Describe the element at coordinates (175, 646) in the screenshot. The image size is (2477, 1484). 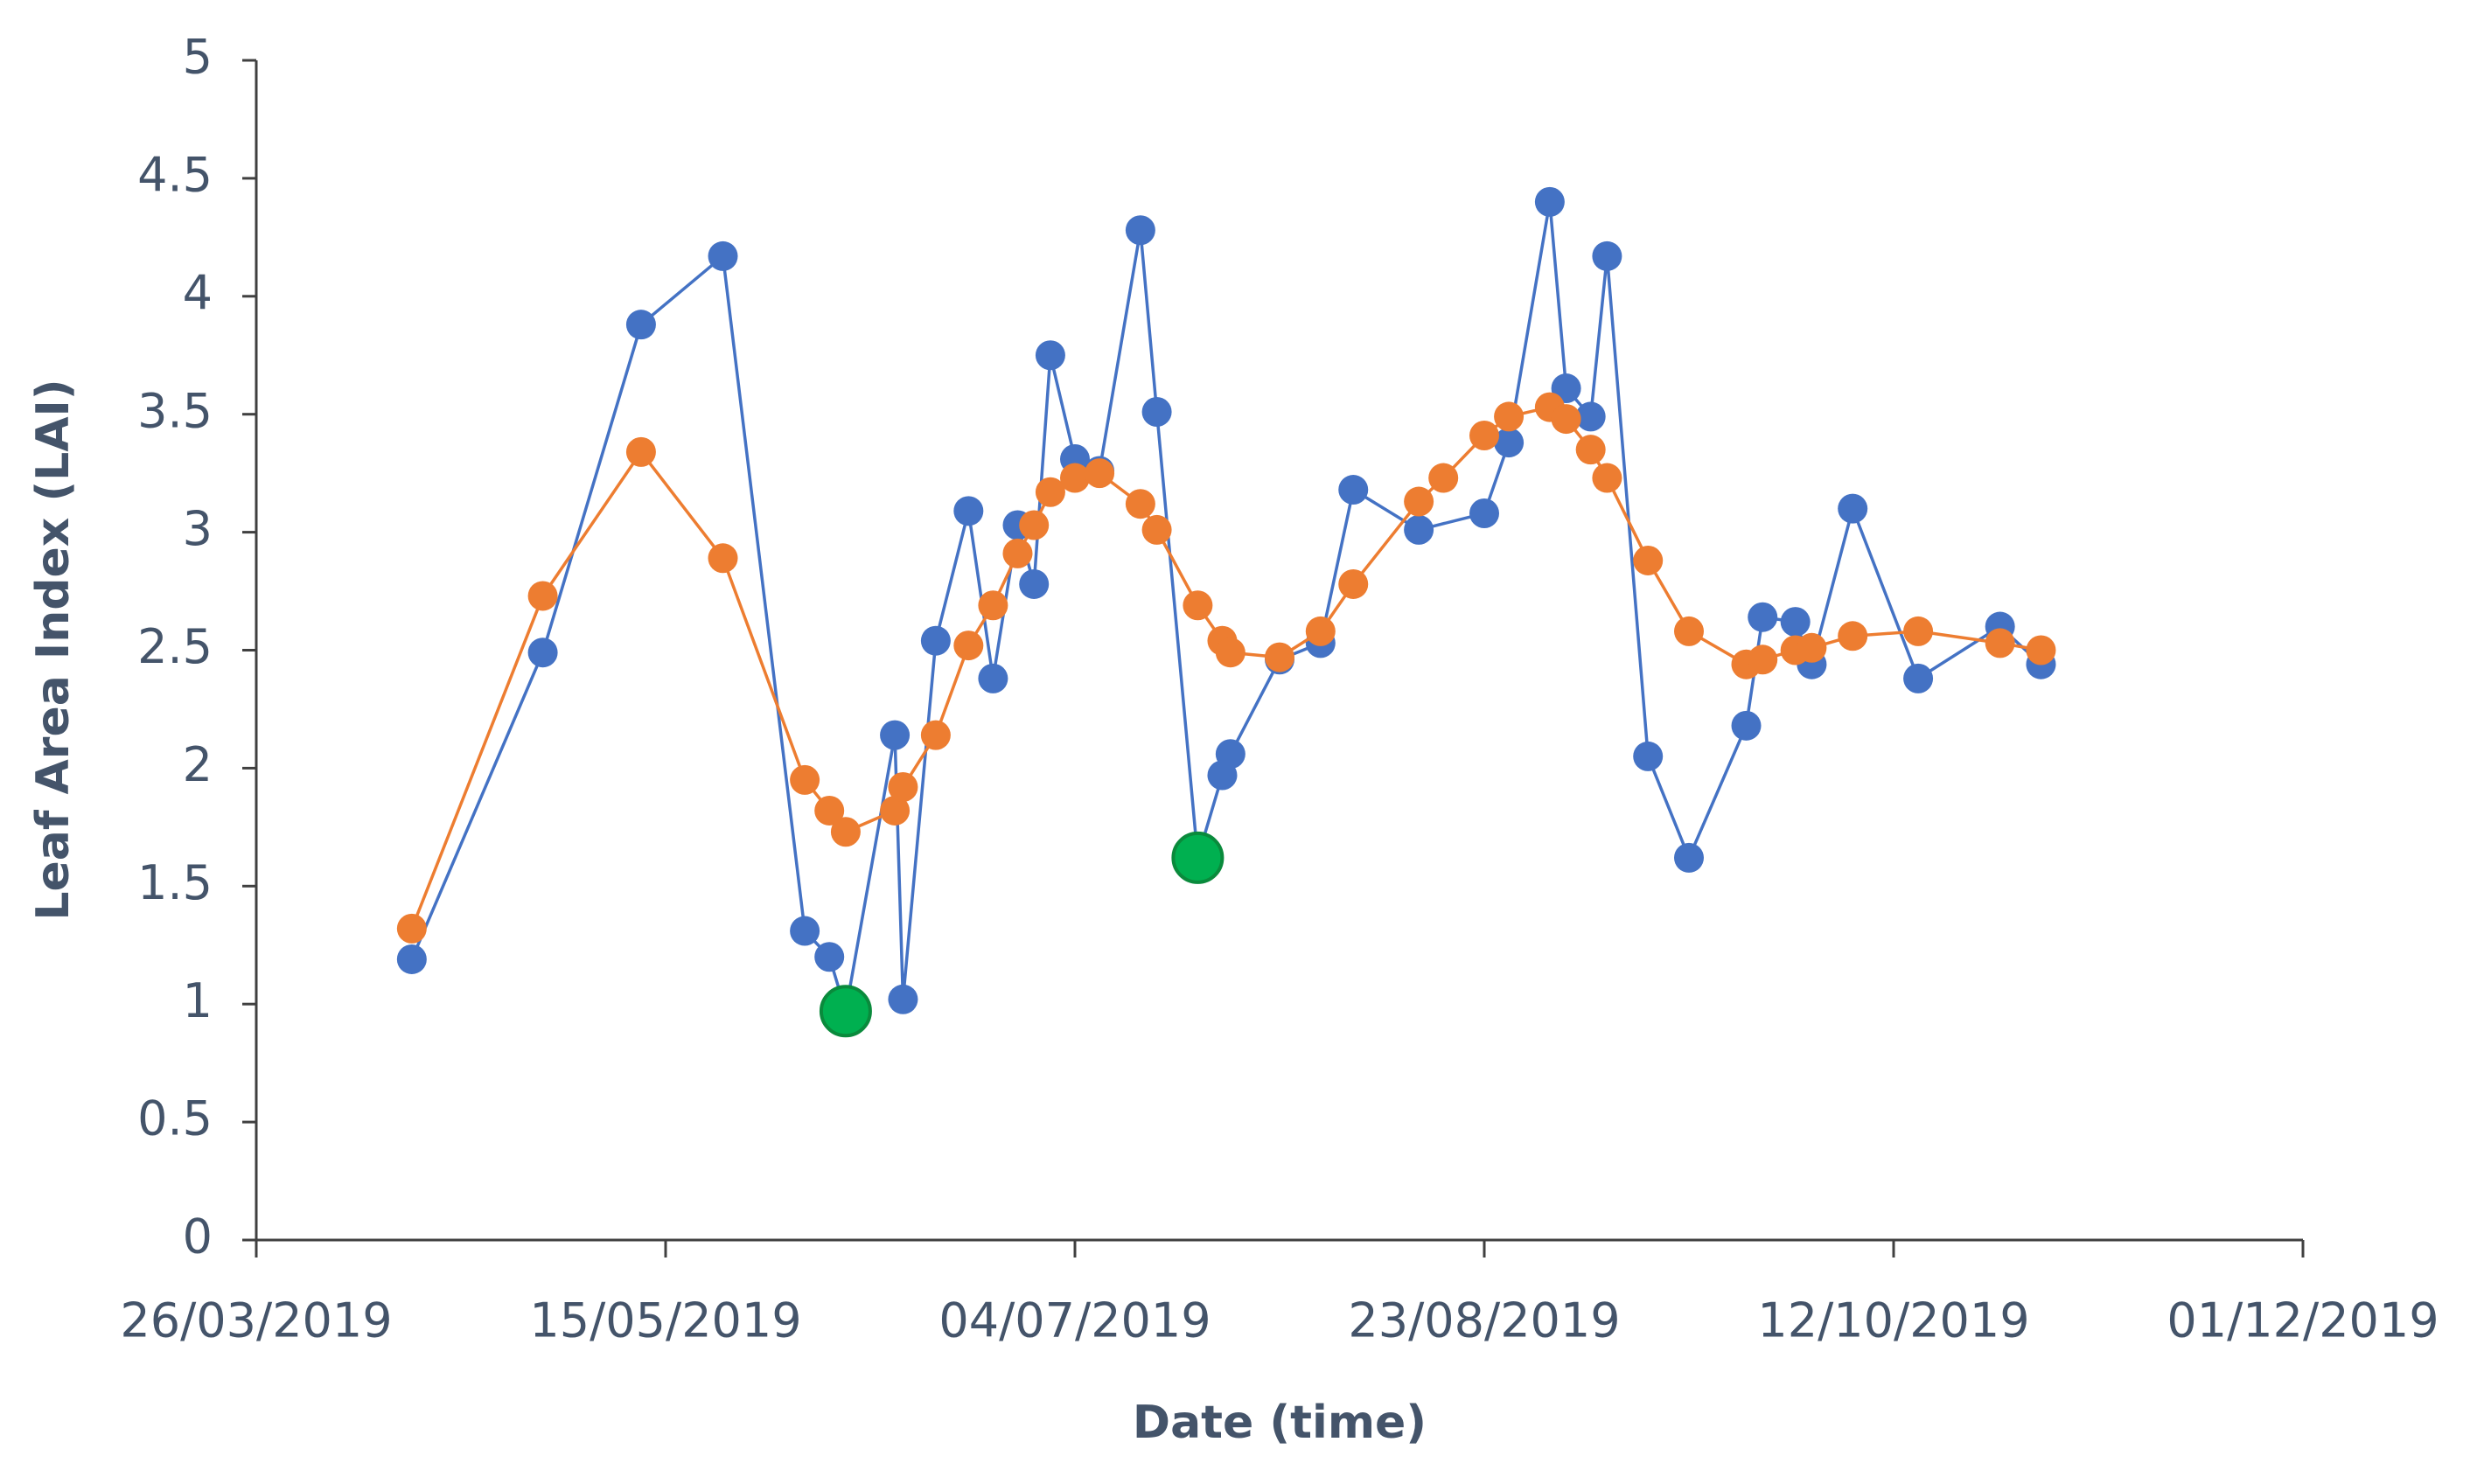
I see `y-tick-label: 2.5` at that location.